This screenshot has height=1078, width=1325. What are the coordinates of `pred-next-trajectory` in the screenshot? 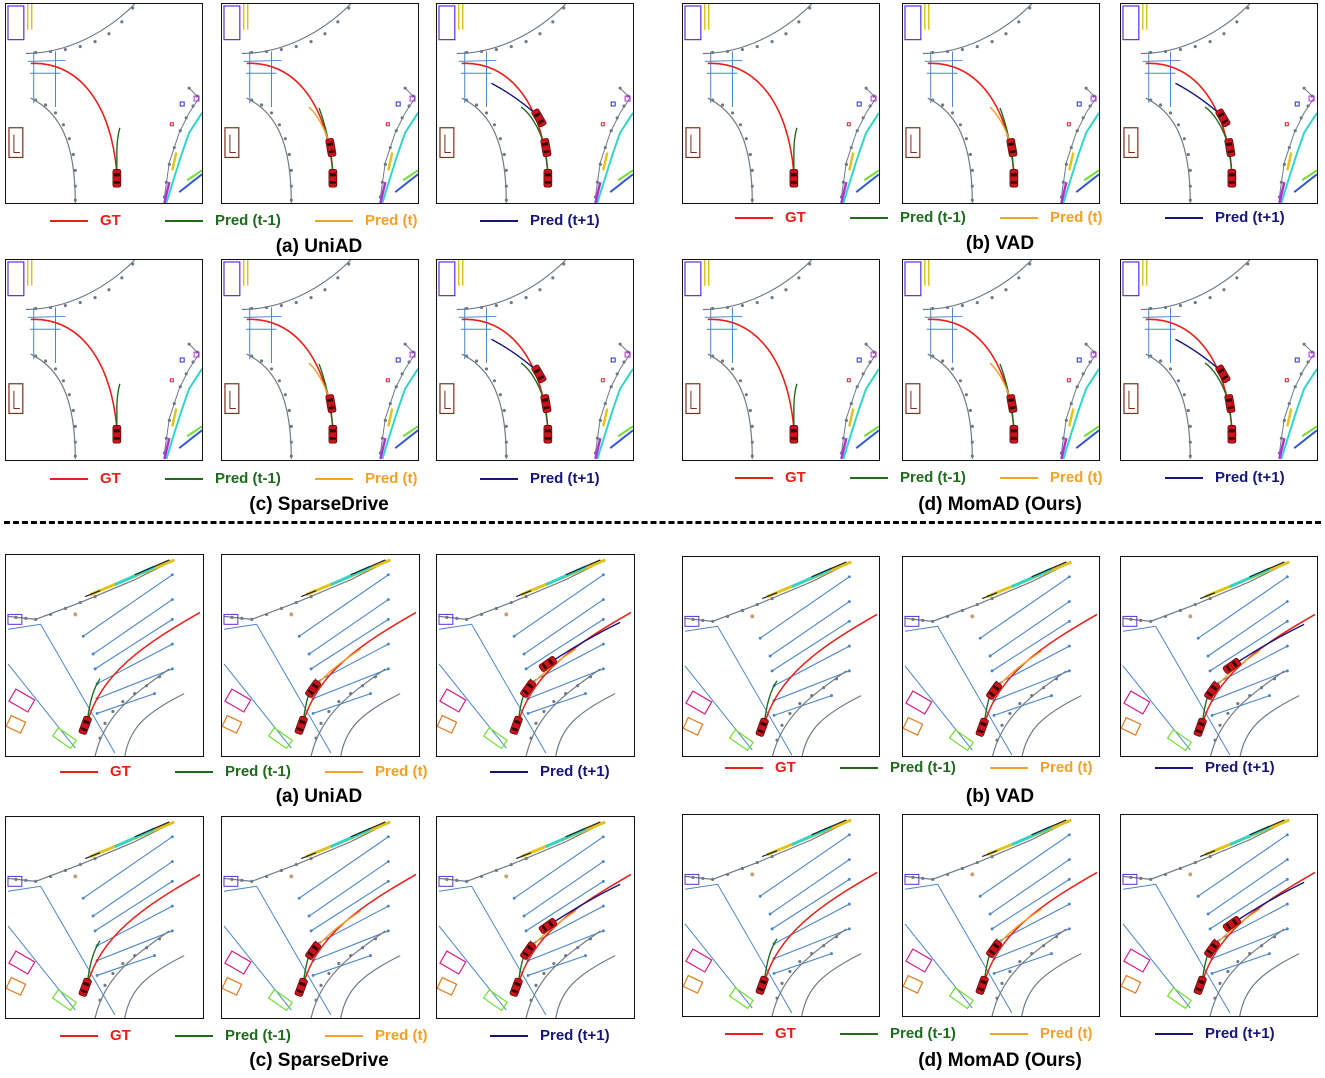 It's located at (584, 643).